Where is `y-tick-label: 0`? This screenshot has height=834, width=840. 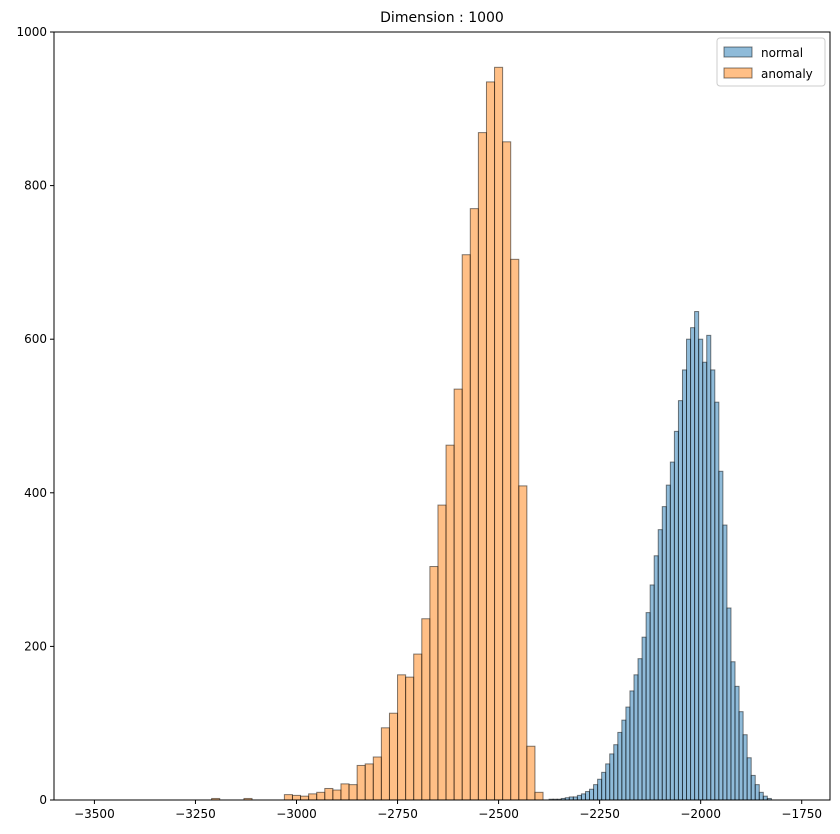
y-tick-label: 0 is located at coordinates (43, 800).